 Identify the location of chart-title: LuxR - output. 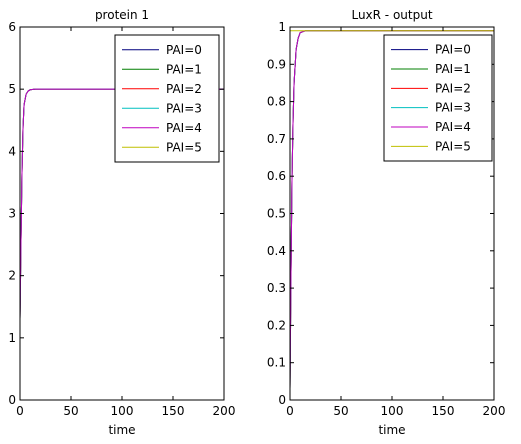
(391, 15).